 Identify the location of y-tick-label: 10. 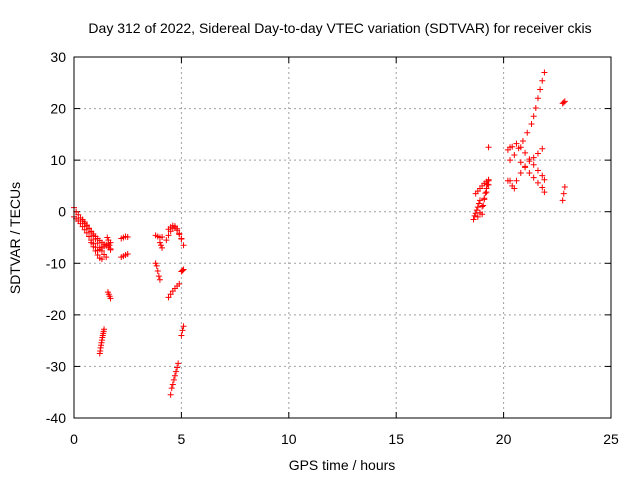
(58, 160).